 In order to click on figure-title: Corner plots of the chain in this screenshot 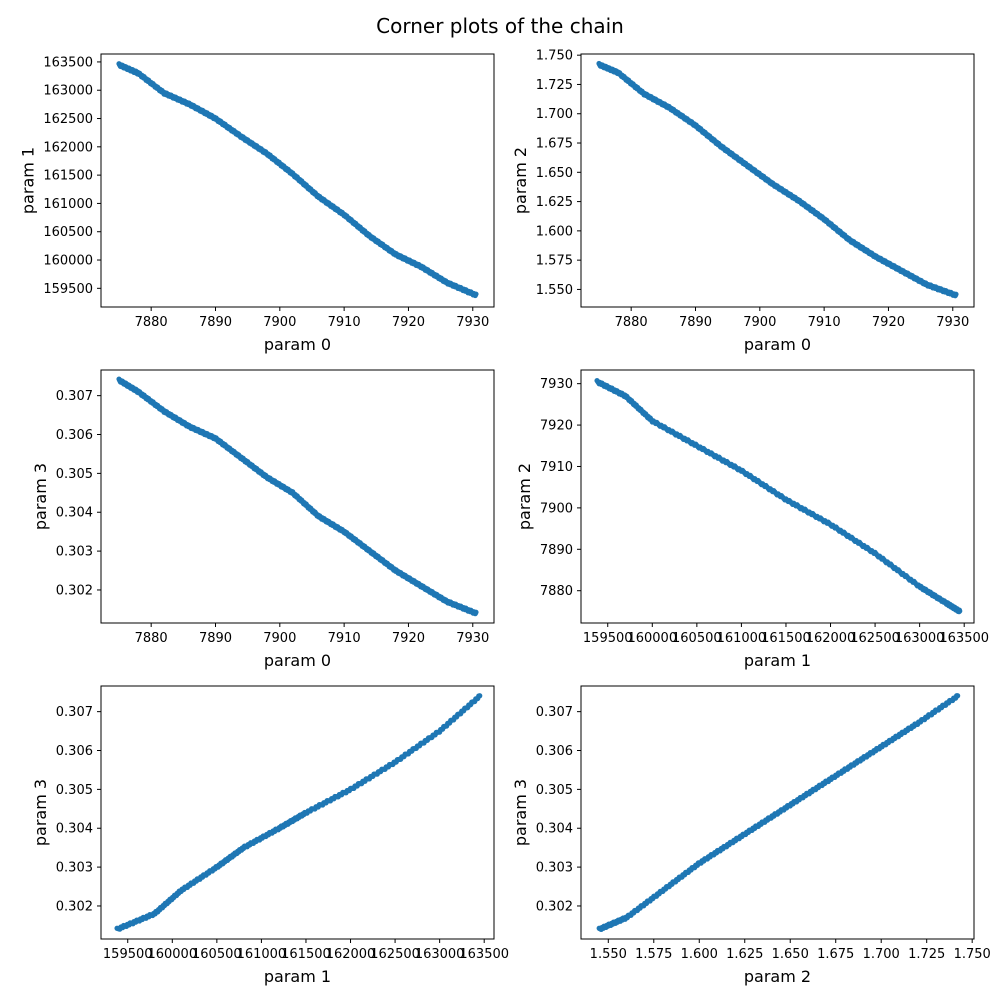, I will do `click(500, 26)`.